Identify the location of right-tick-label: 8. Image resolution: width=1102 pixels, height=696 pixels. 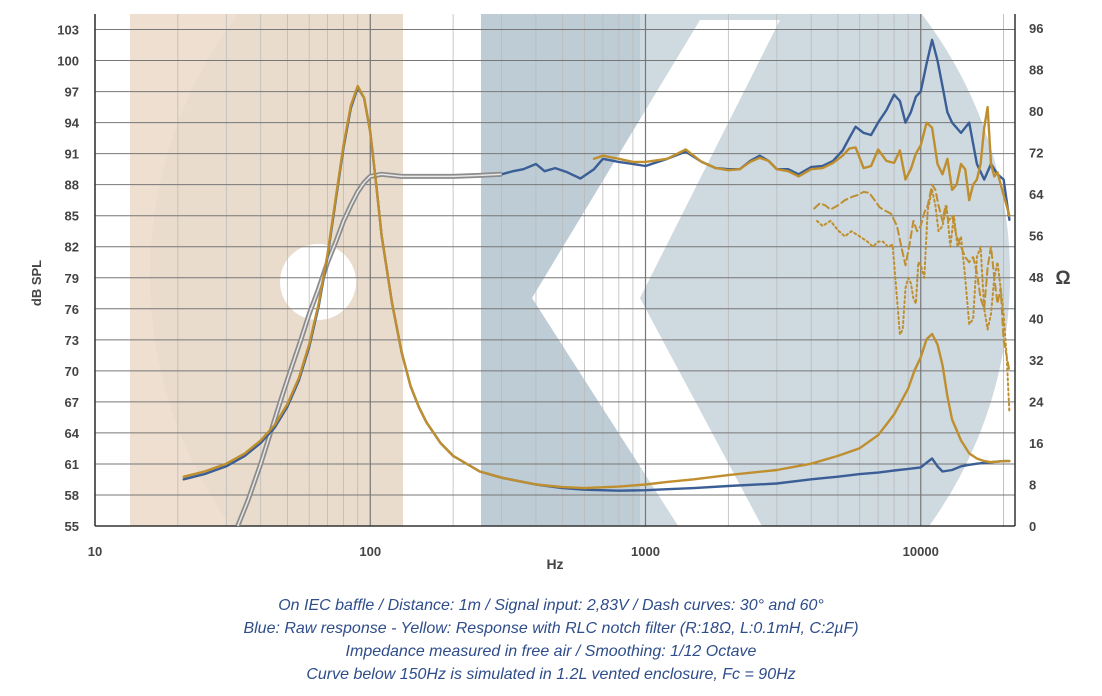
(1032, 484).